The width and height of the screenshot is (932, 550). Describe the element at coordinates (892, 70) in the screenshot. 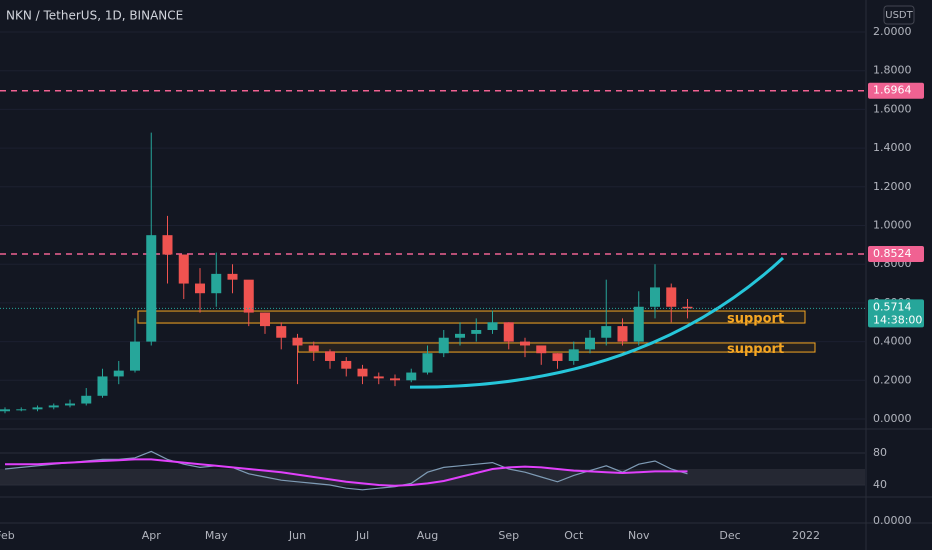

I see `y-tick-label: 1.8000` at that location.